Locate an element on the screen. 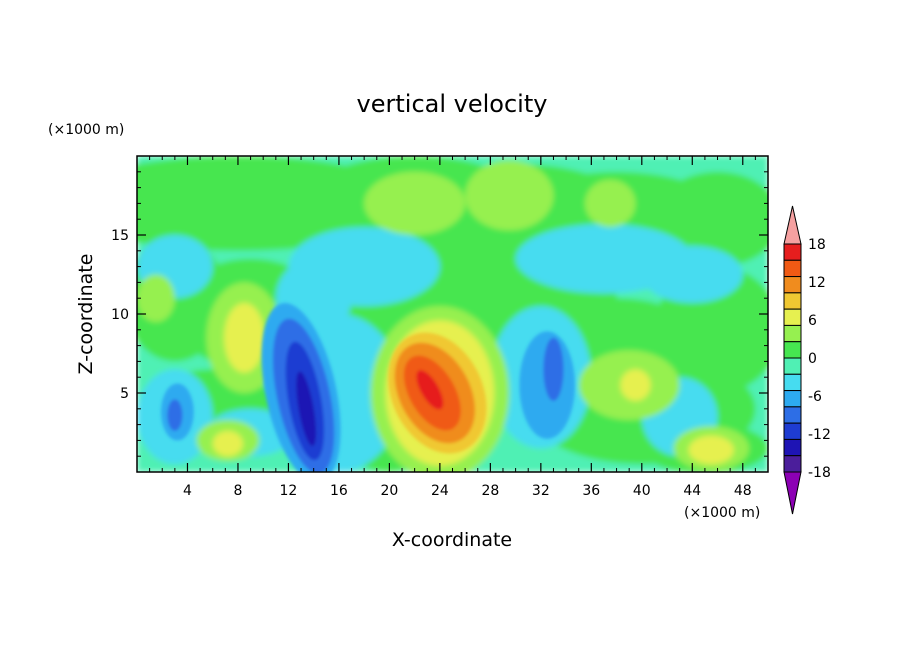 This screenshot has width=904, height=654. colorbar: 18 12 6 0 -6 -12 -18 is located at coordinates (807, 360).